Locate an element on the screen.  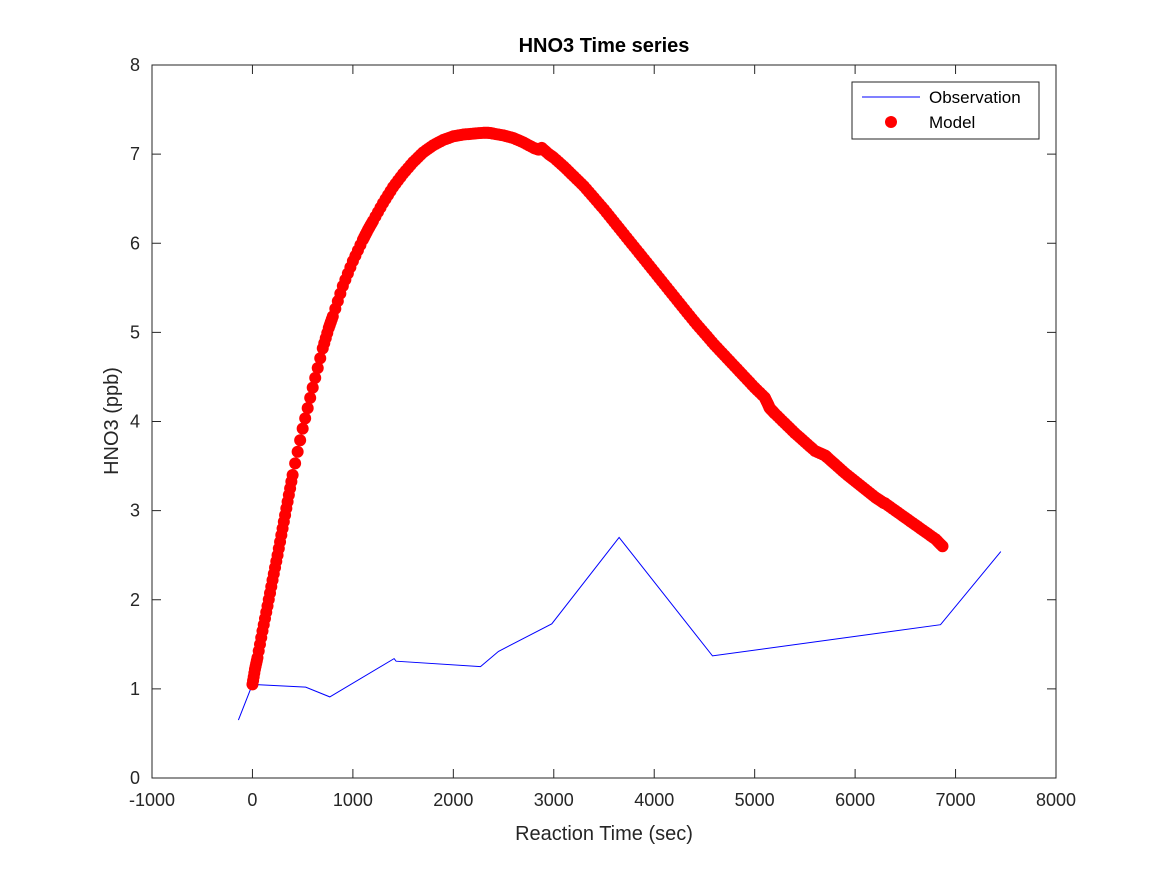
x-tick-label: 6000 is located at coordinates (855, 800).